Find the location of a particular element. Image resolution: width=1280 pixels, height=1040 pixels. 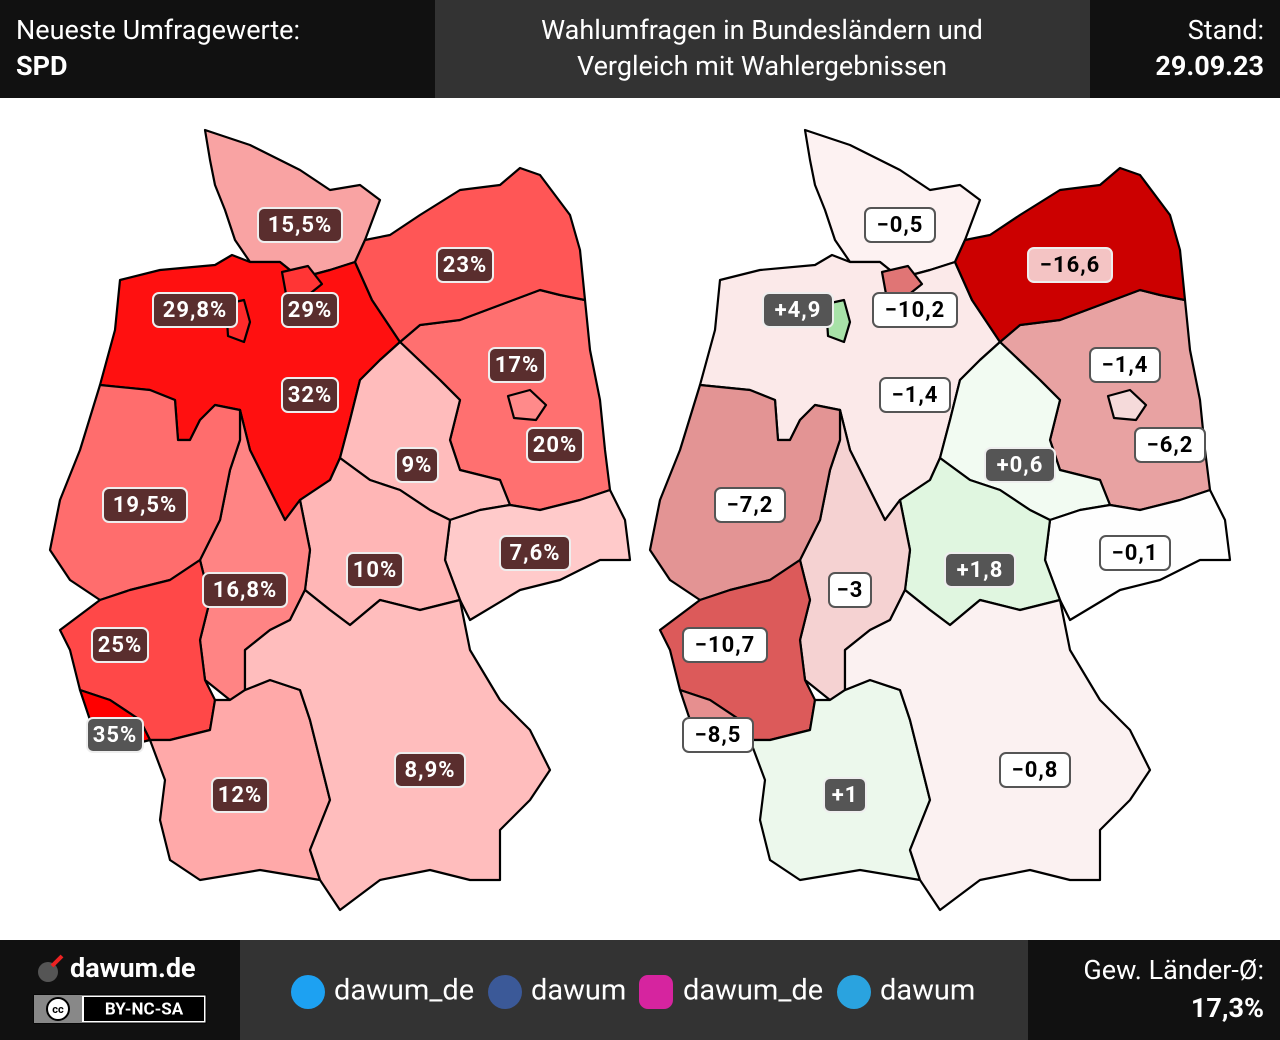

license-bg is located at coordinates (144, 1009).